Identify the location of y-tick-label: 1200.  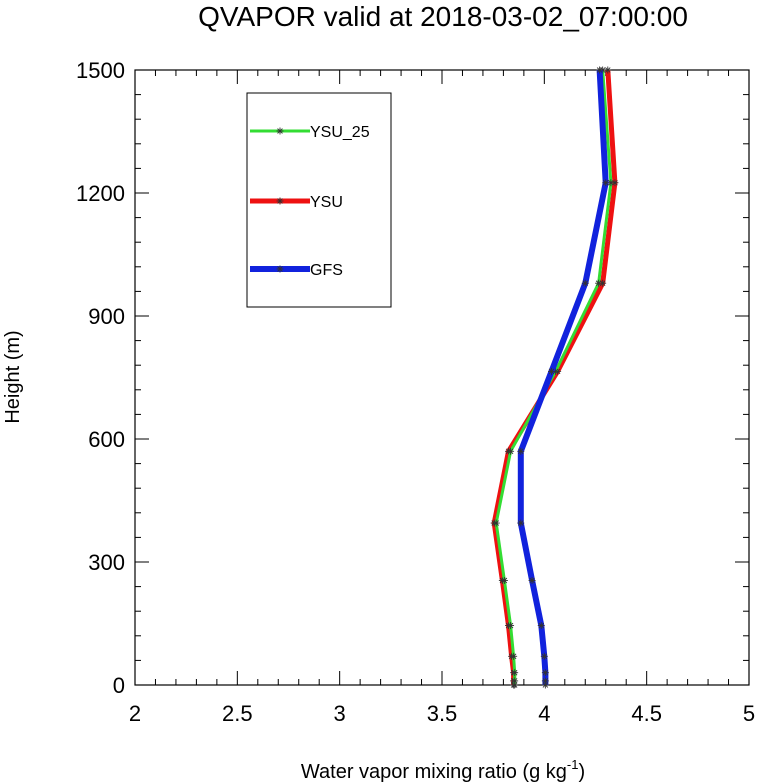
(100, 193).